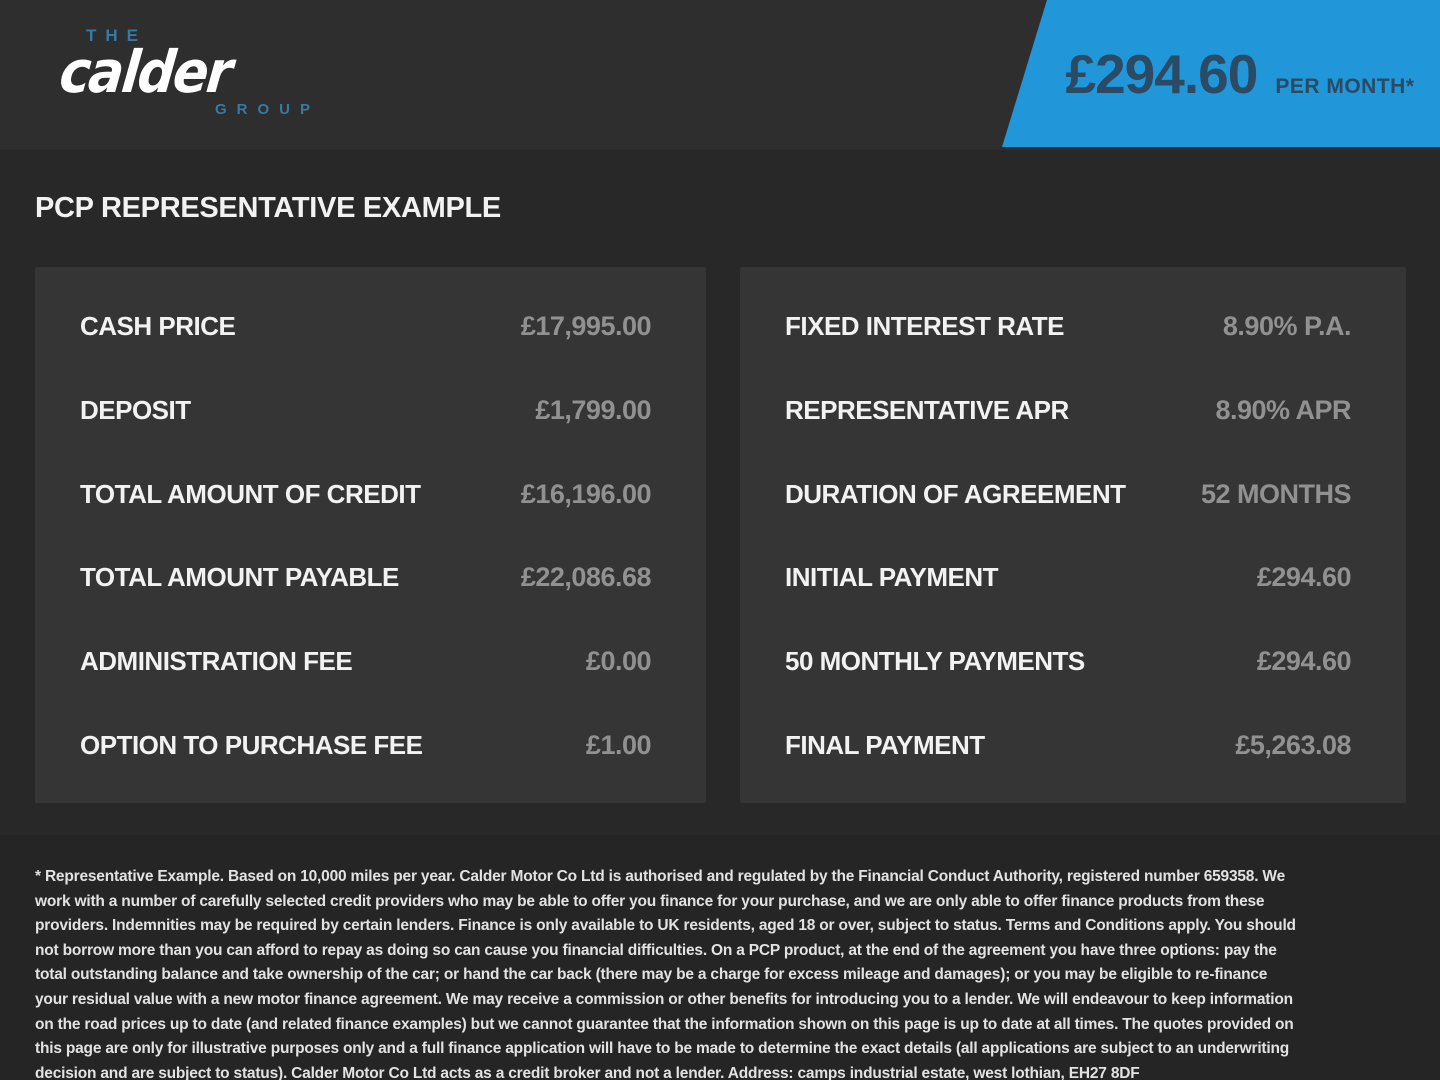 The image size is (1440, 1080). I want to click on row-value: 8.90% P.A., so click(1287, 326).